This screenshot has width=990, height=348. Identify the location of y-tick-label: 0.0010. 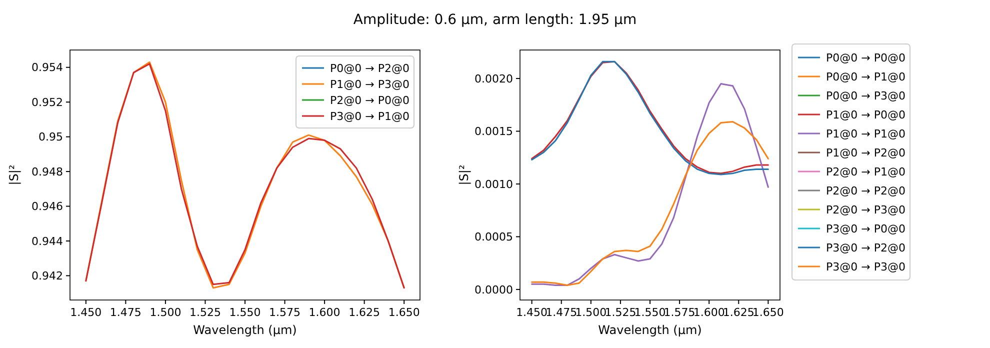
(493, 184).